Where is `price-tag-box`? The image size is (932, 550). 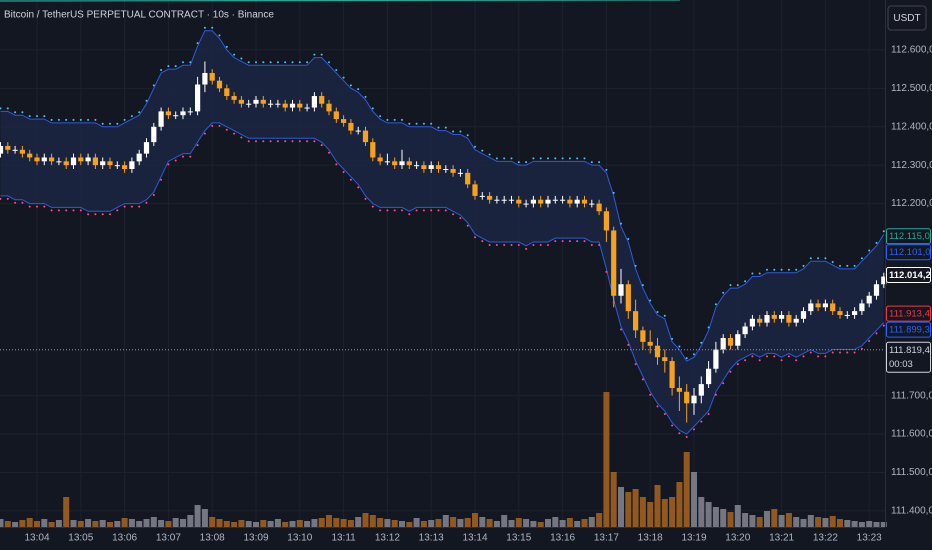 price-tag-box is located at coordinates (908, 274).